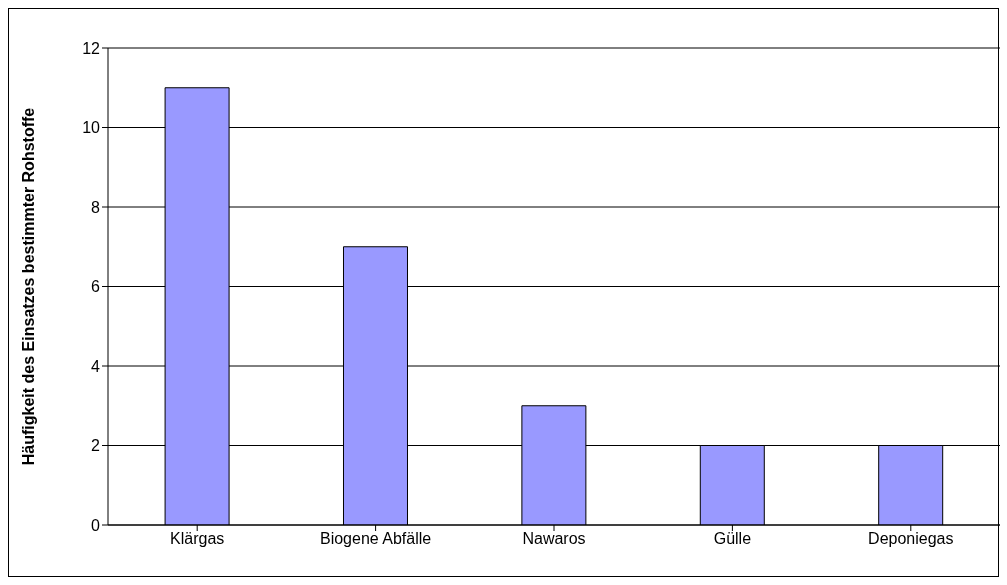 This screenshot has height=585, width=1007. I want to click on y-tick-label: 10, so click(91, 128).